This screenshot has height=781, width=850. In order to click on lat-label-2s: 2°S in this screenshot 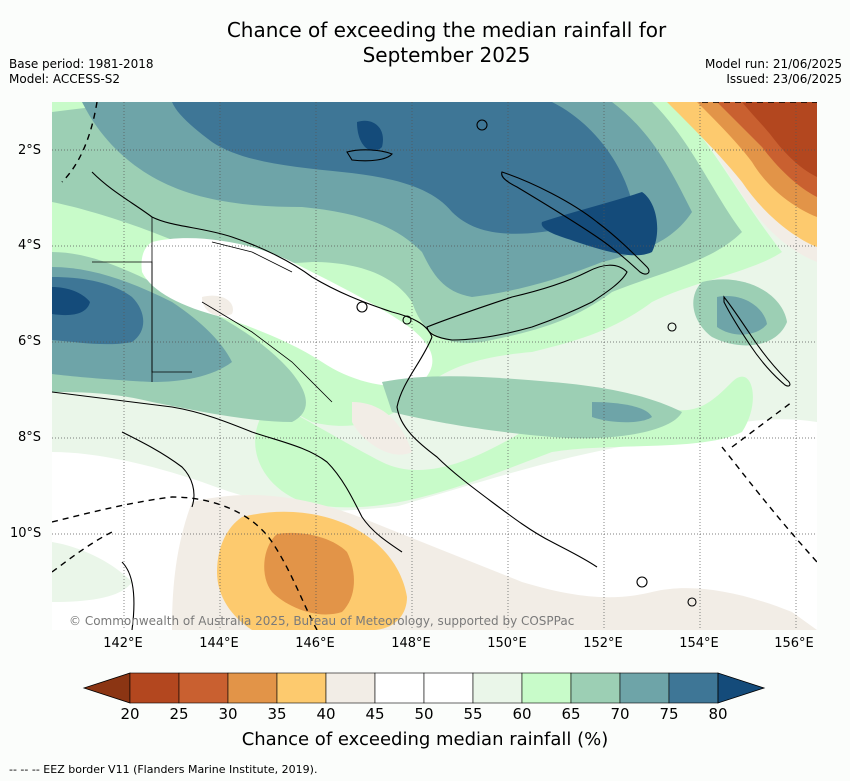, I will do `click(30, 150)`.